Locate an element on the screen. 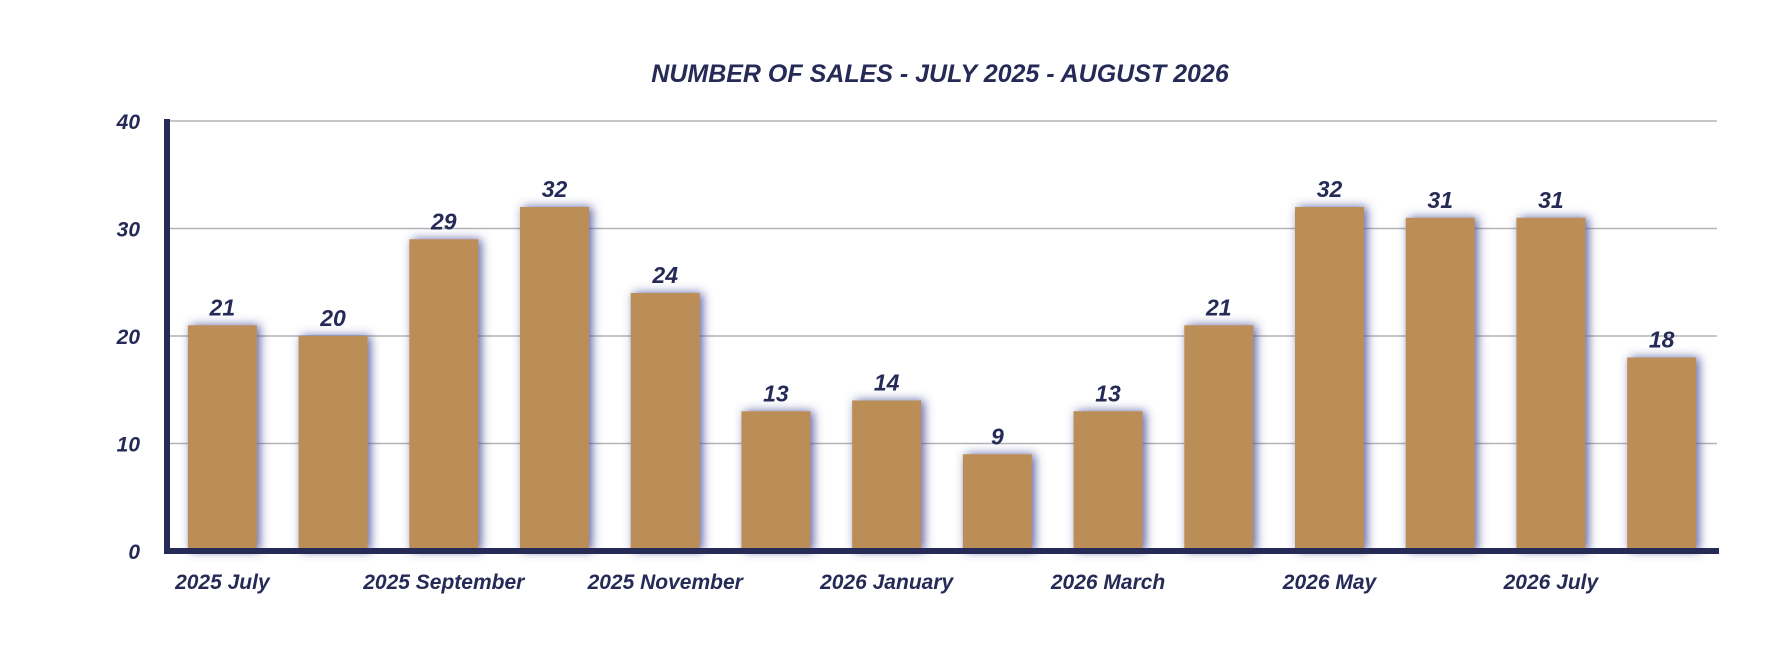 The height and width of the screenshot is (656, 1772). data-label: 24 is located at coordinates (664, 275).